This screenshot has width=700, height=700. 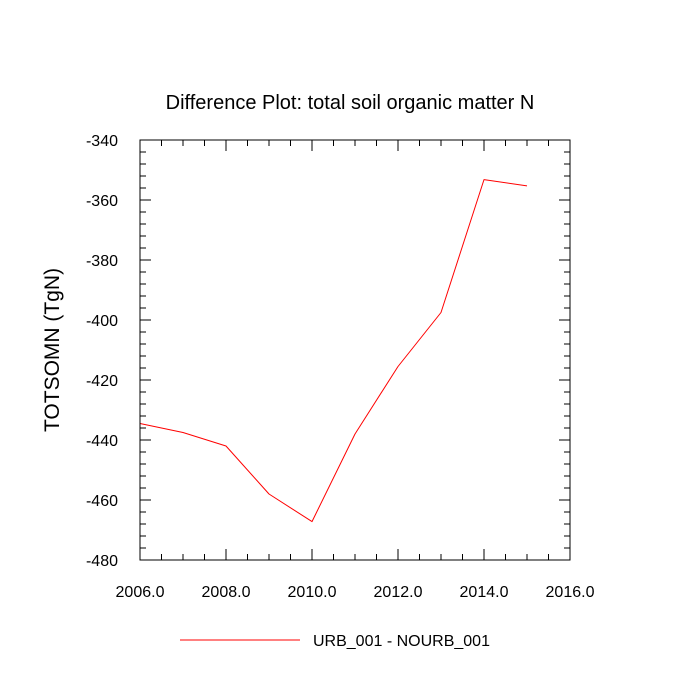 What do you see at coordinates (355, 592) in the screenshot?
I see `x-tick-labels: 2006.0 2008.0 2010.0 2012.0 2014.0 2016.0` at bounding box center [355, 592].